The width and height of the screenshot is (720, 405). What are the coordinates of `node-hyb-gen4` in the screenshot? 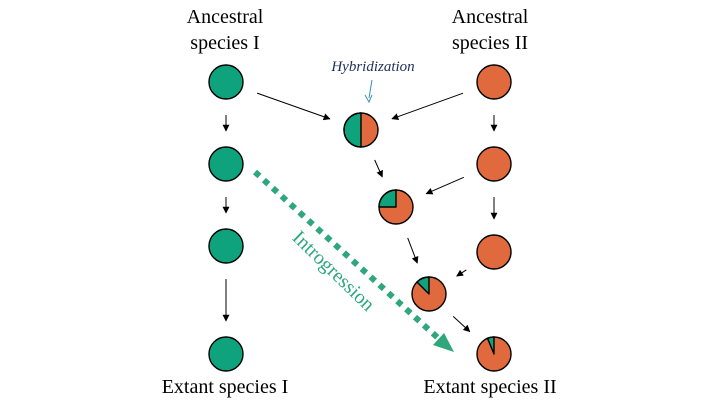 It's located at (494, 354).